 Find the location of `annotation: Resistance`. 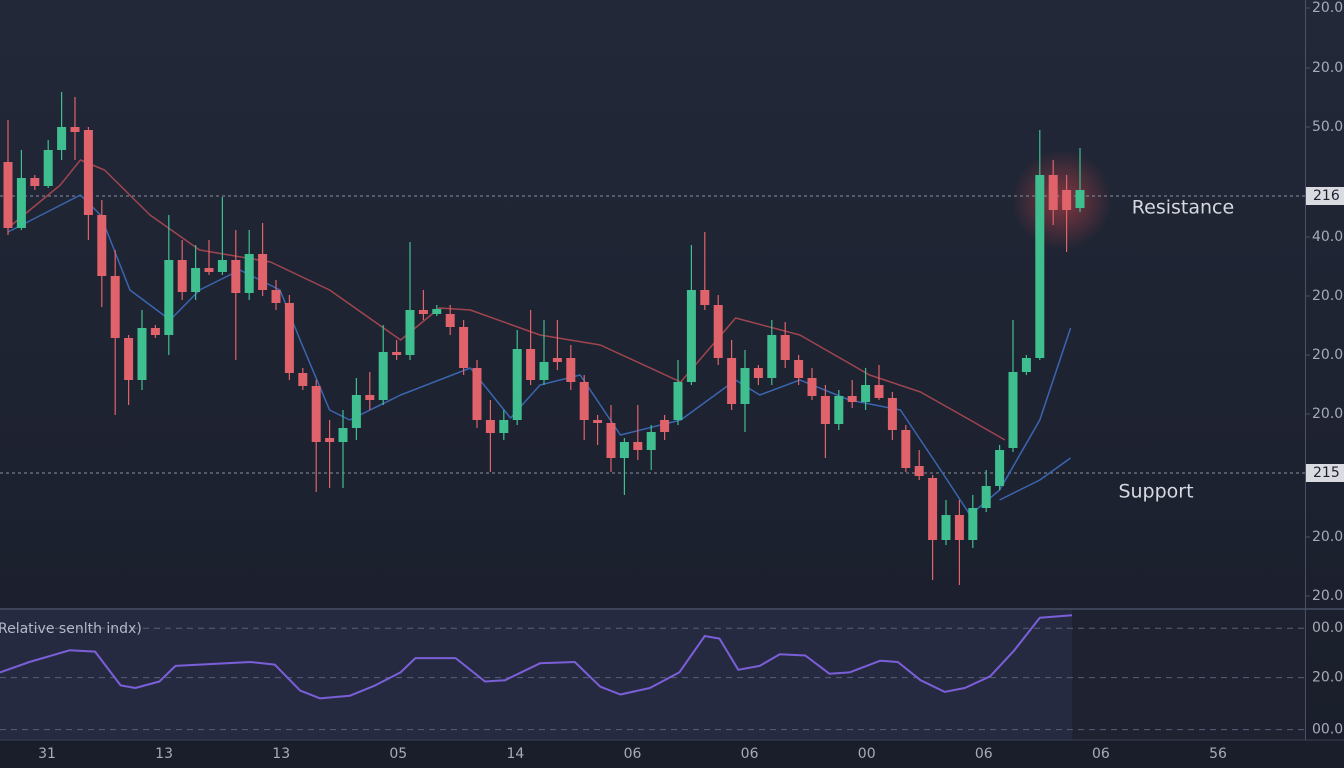

annotation: Resistance is located at coordinates (1183, 208).